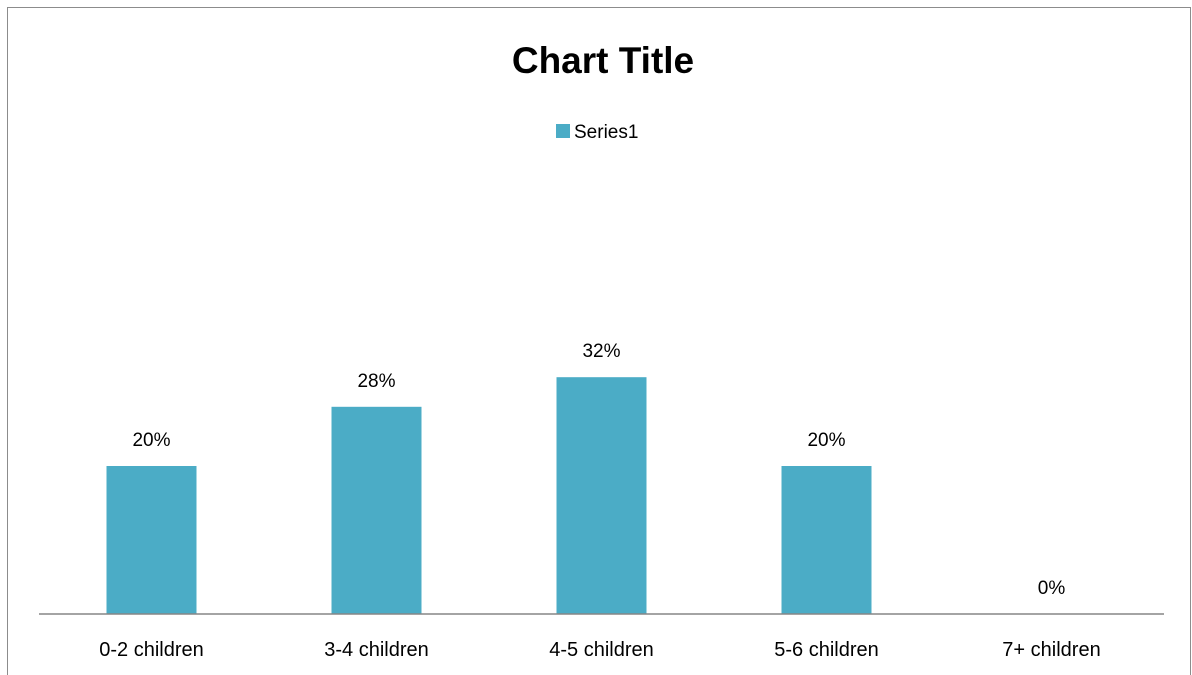 The width and height of the screenshot is (1192, 675). Describe the element at coordinates (826, 650) in the screenshot. I see `x-tick-label-3: 5-6 children` at that location.